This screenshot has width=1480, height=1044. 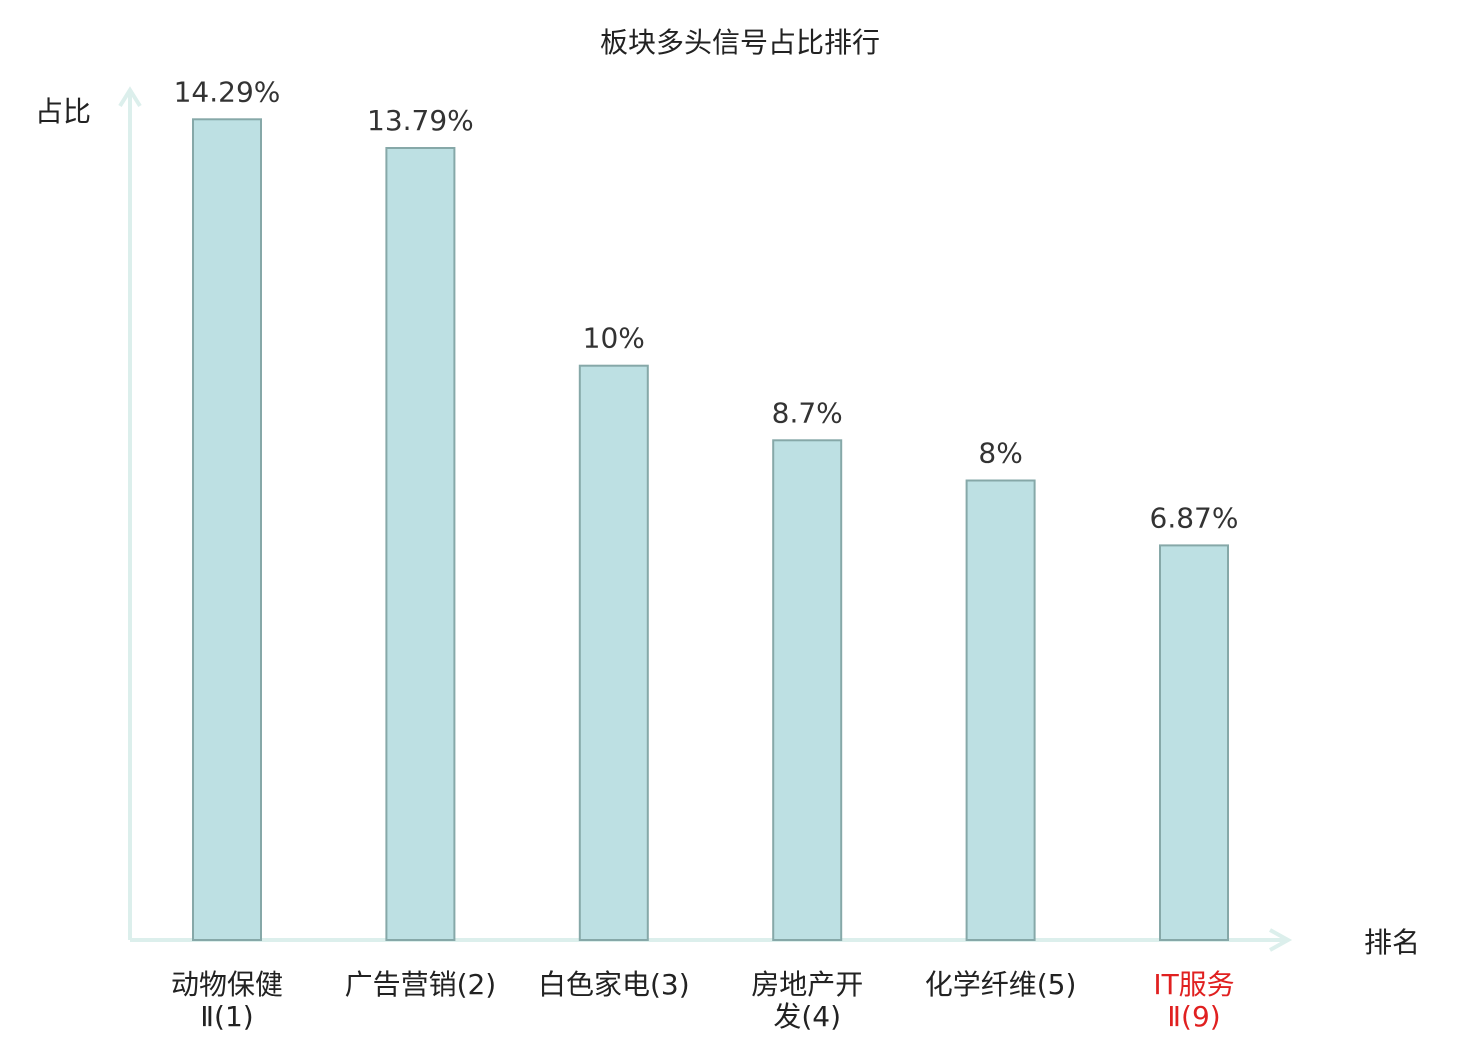 I want to click on x-tick-label: 动物保健, so click(x=227, y=984).